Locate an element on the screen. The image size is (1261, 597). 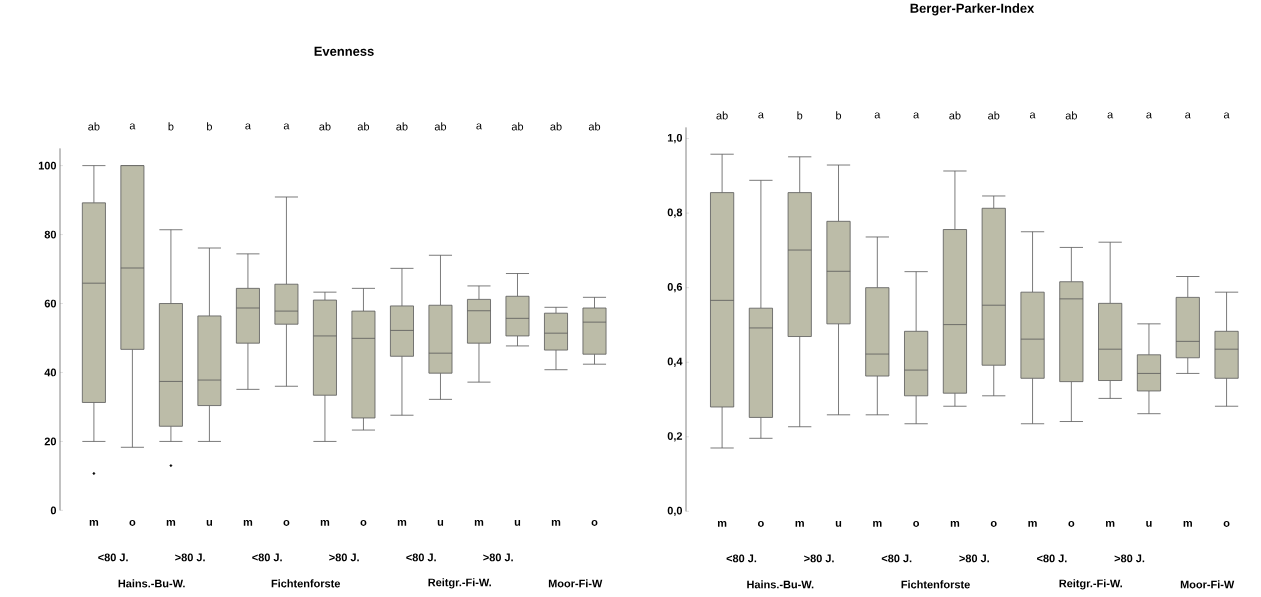
y-tick-label: 0,6 is located at coordinates (675, 287).